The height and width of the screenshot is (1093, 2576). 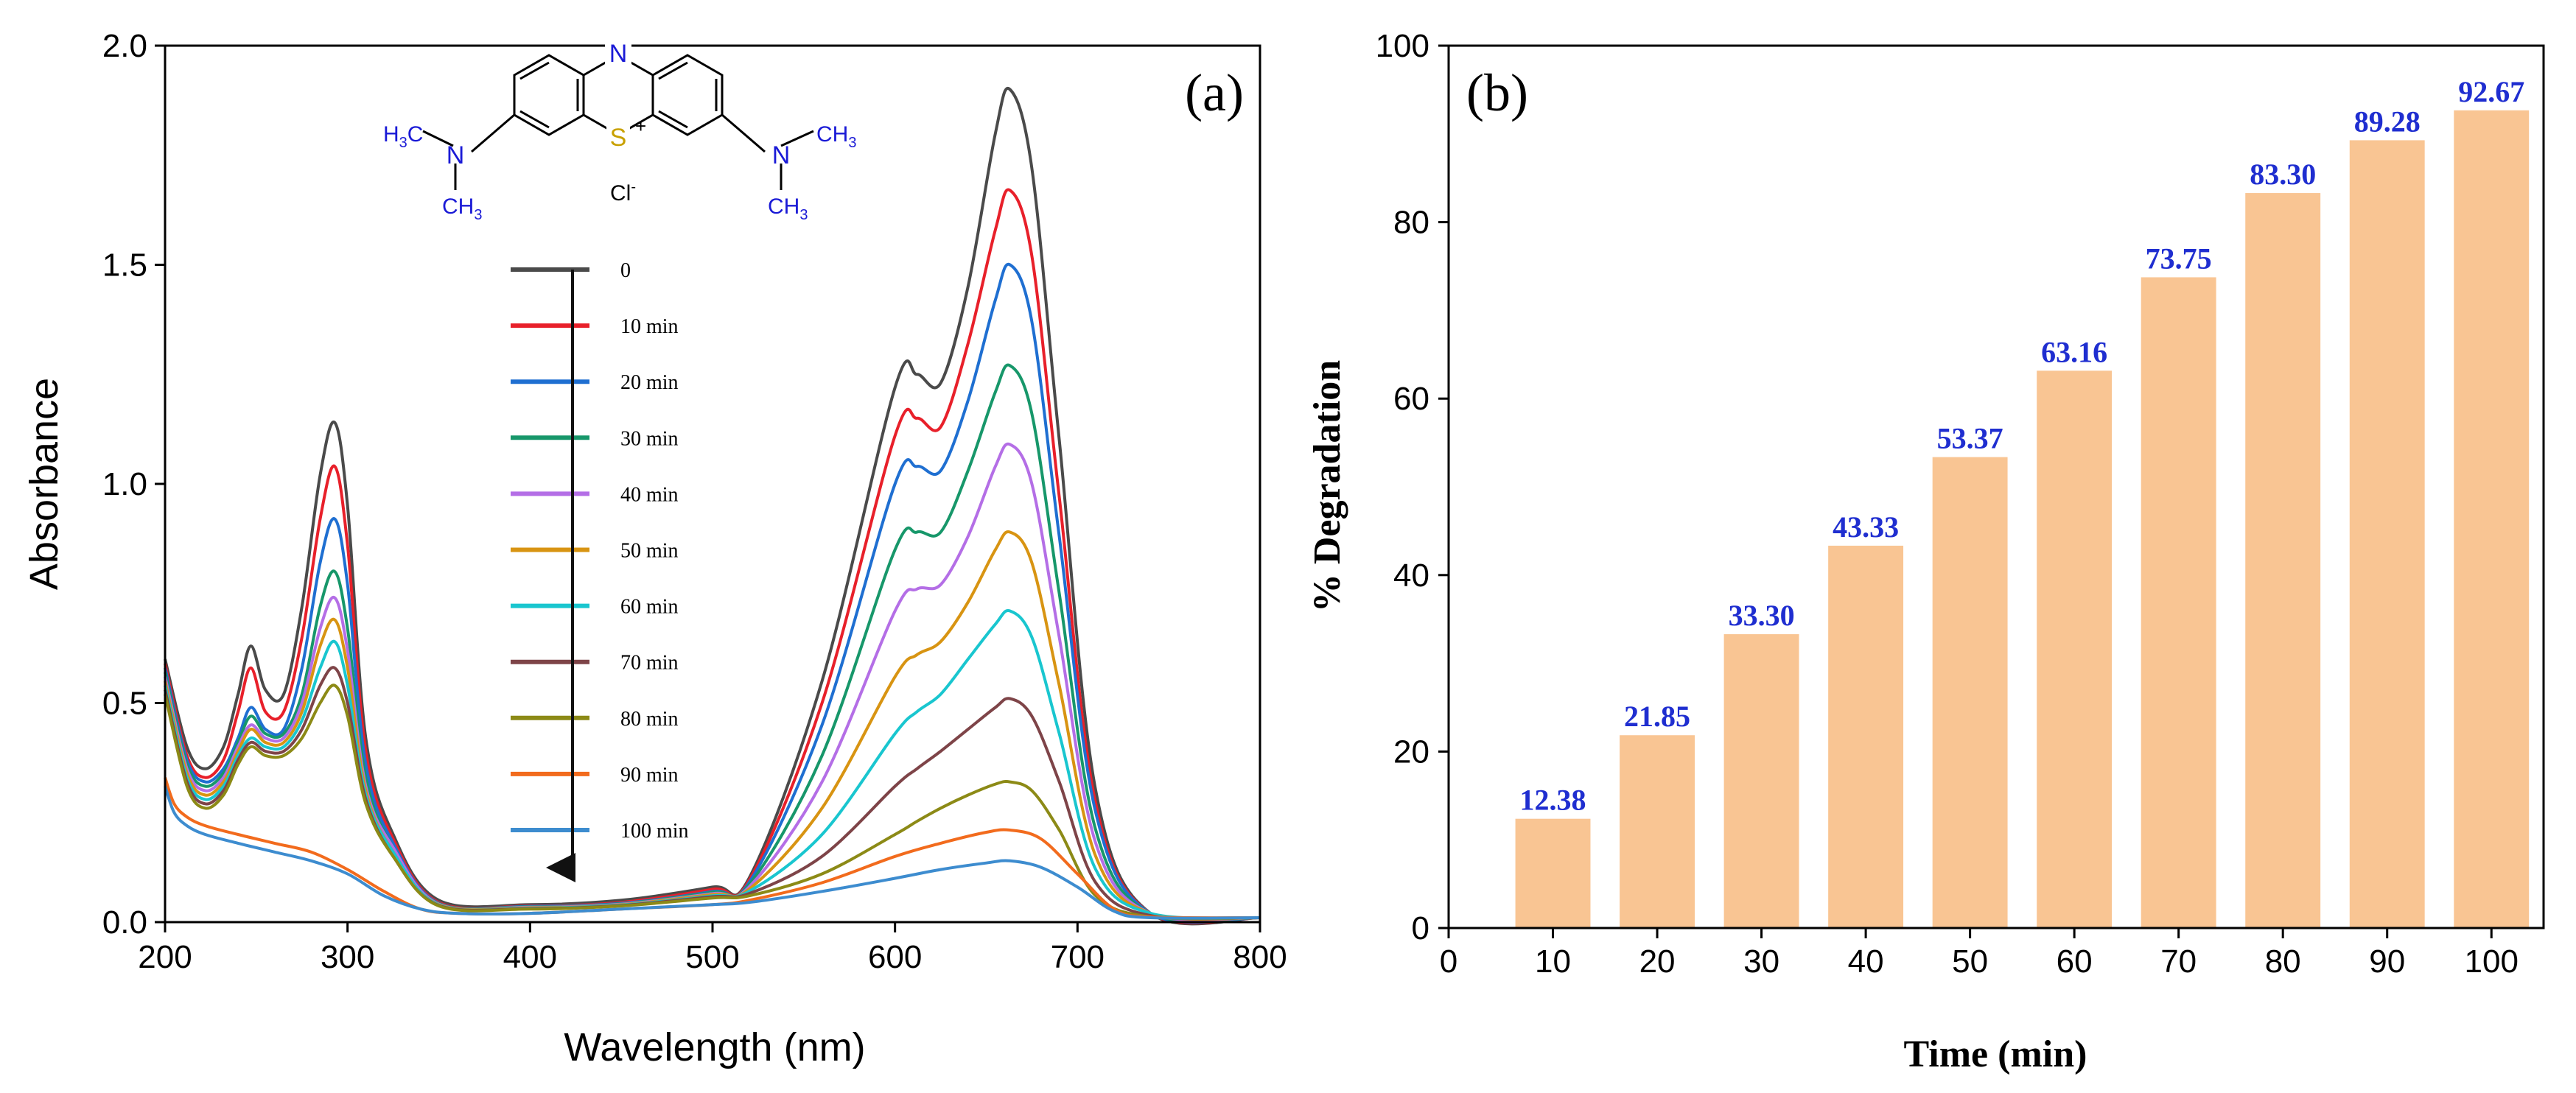 What do you see at coordinates (712, 852) in the screenshot?
I see `spectrum-line-100-min` at bounding box center [712, 852].